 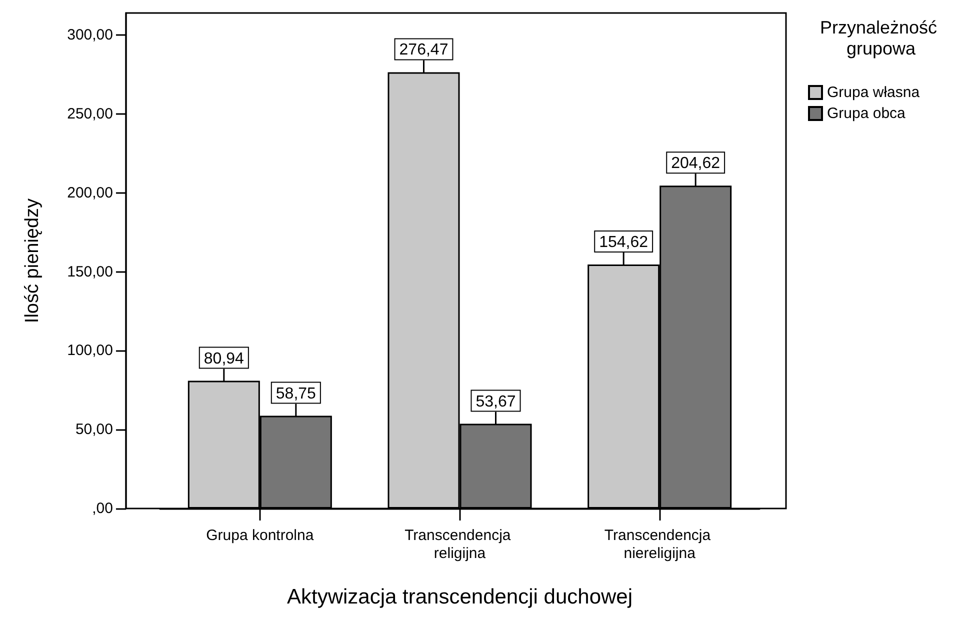 What do you see at coordinates (459, 597) in the screenshot?
I see `x-axis-title: Aktywizacja transcendencji duchowej` at bounding box center [459, 597].